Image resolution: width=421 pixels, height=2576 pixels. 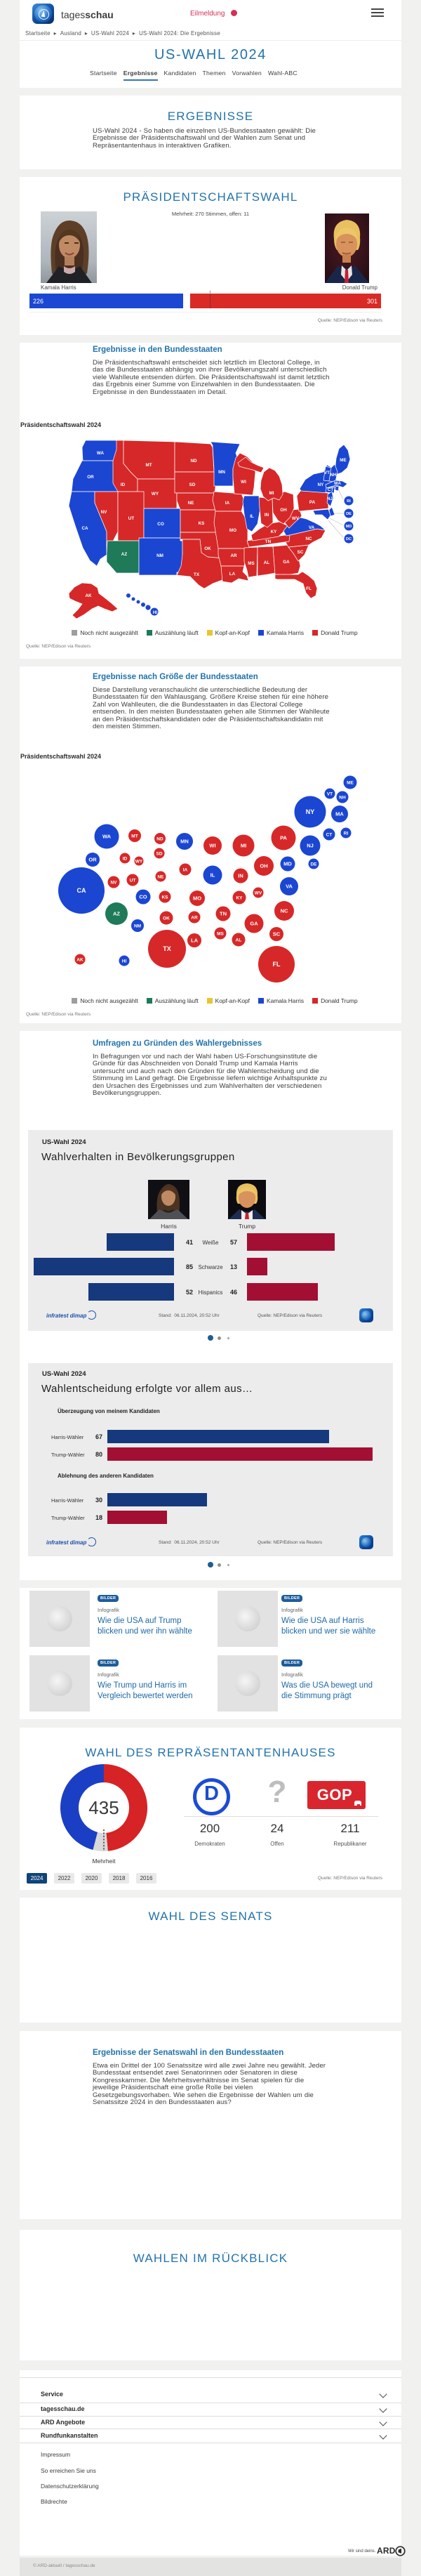 I want to click on svg-text: 435, so click(x=103, y=1807).